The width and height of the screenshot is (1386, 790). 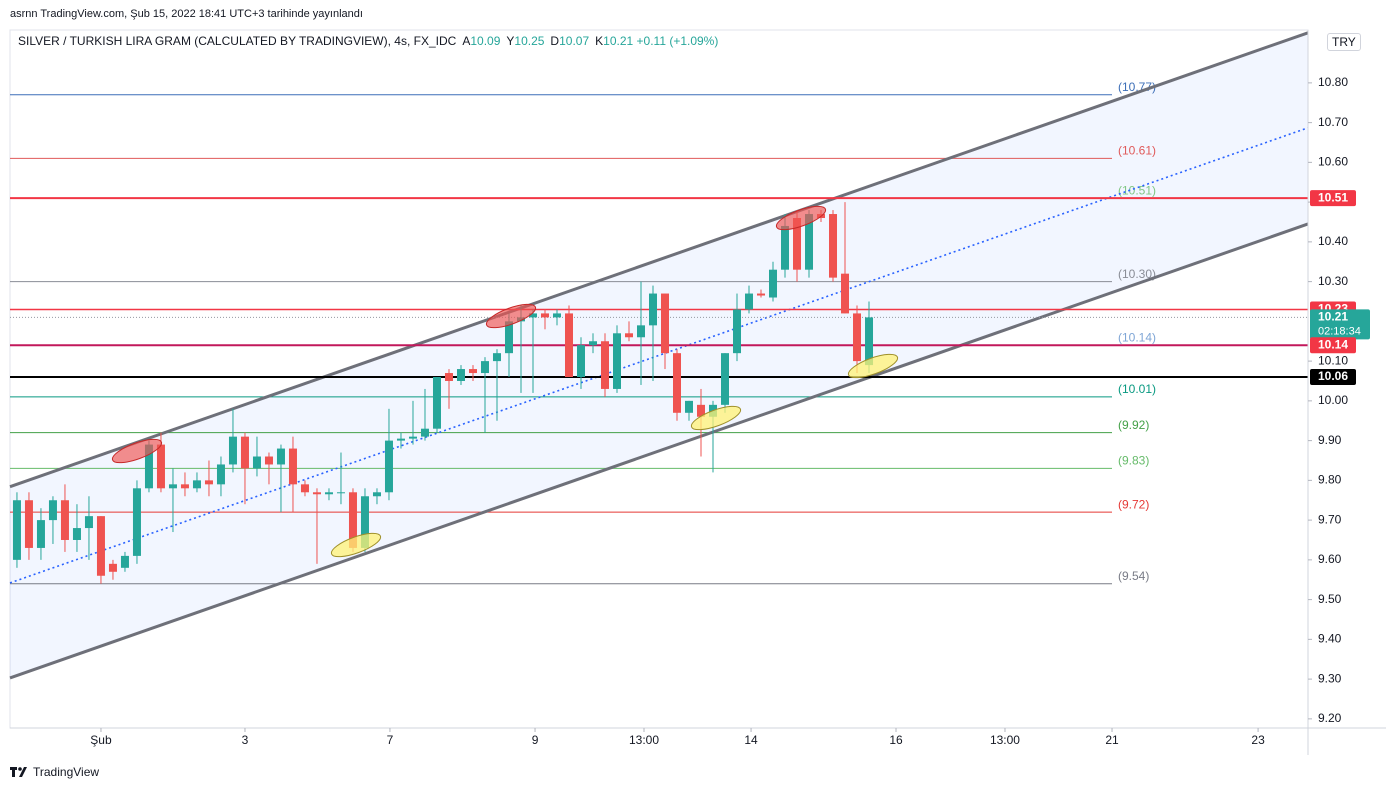 I want to click on countdown: 02:18:34, so click(x=1339, y=331).